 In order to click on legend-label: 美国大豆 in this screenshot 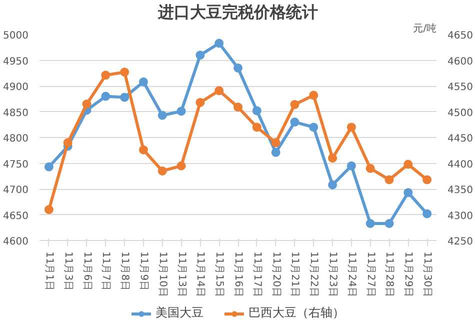, I will do `click(180, 313)`.